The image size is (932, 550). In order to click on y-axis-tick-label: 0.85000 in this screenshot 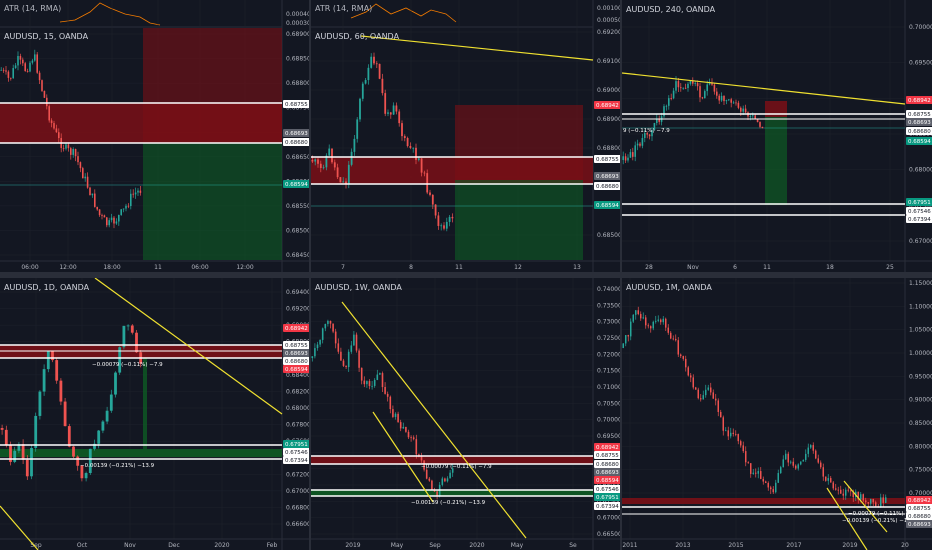, I will do `click(920, 423)`.